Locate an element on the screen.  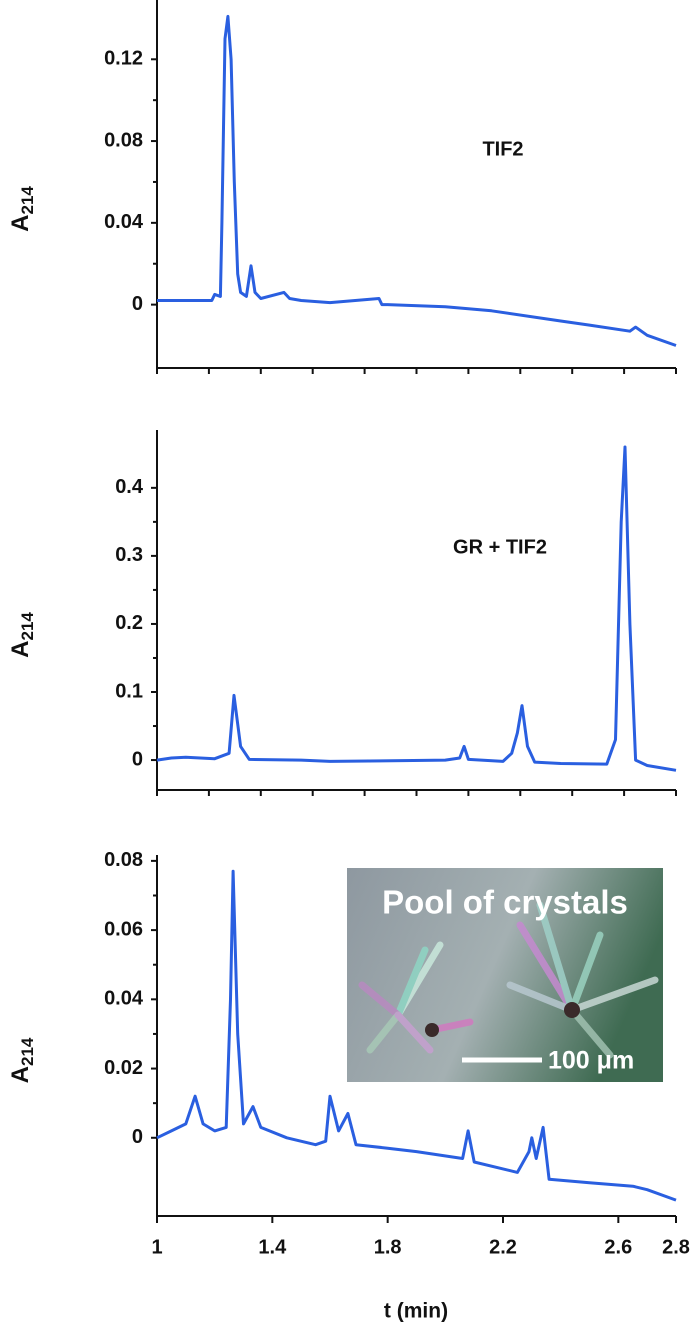
x-tick-label: 2.6 is located at coordinates (618, 1247).